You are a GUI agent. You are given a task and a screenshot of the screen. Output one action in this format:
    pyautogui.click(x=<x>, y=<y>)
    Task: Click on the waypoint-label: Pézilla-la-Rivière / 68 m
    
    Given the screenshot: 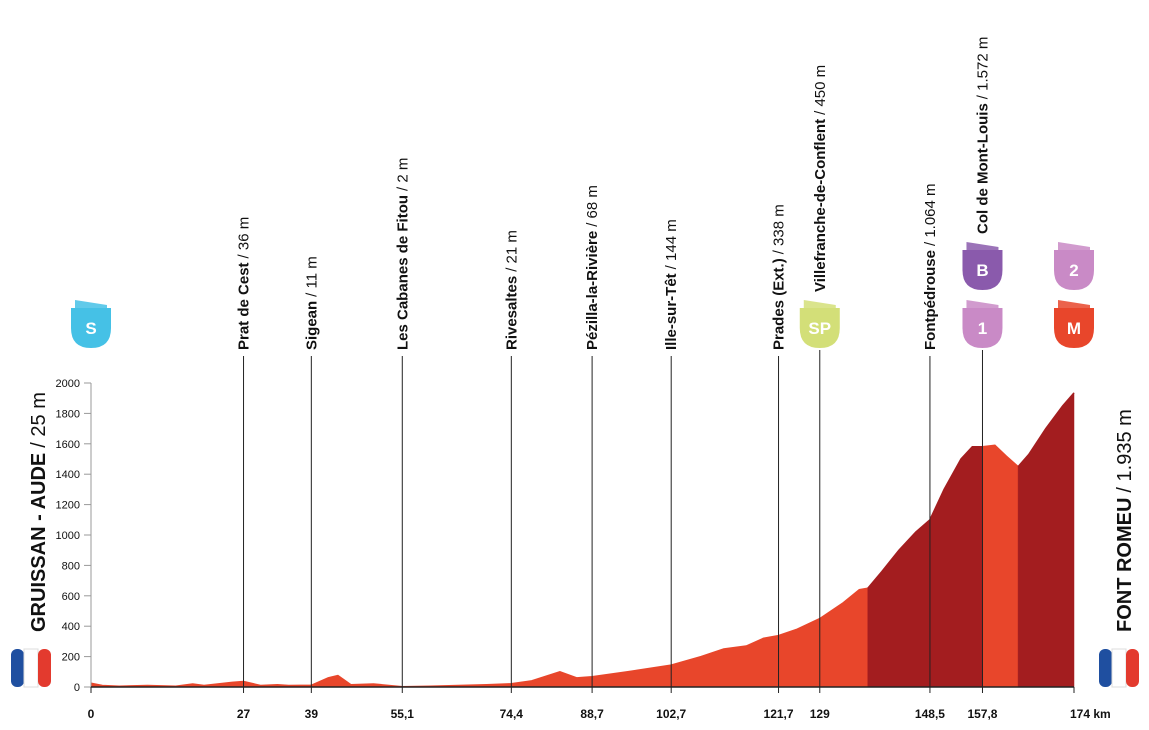 What is the action you would take?
    pyautogui.click(x=592, y=267)
    